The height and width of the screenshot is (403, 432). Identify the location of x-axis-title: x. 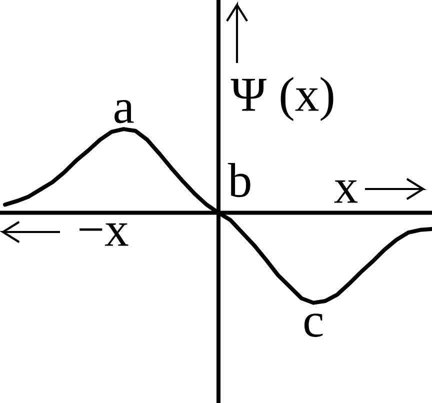
(346, 191).